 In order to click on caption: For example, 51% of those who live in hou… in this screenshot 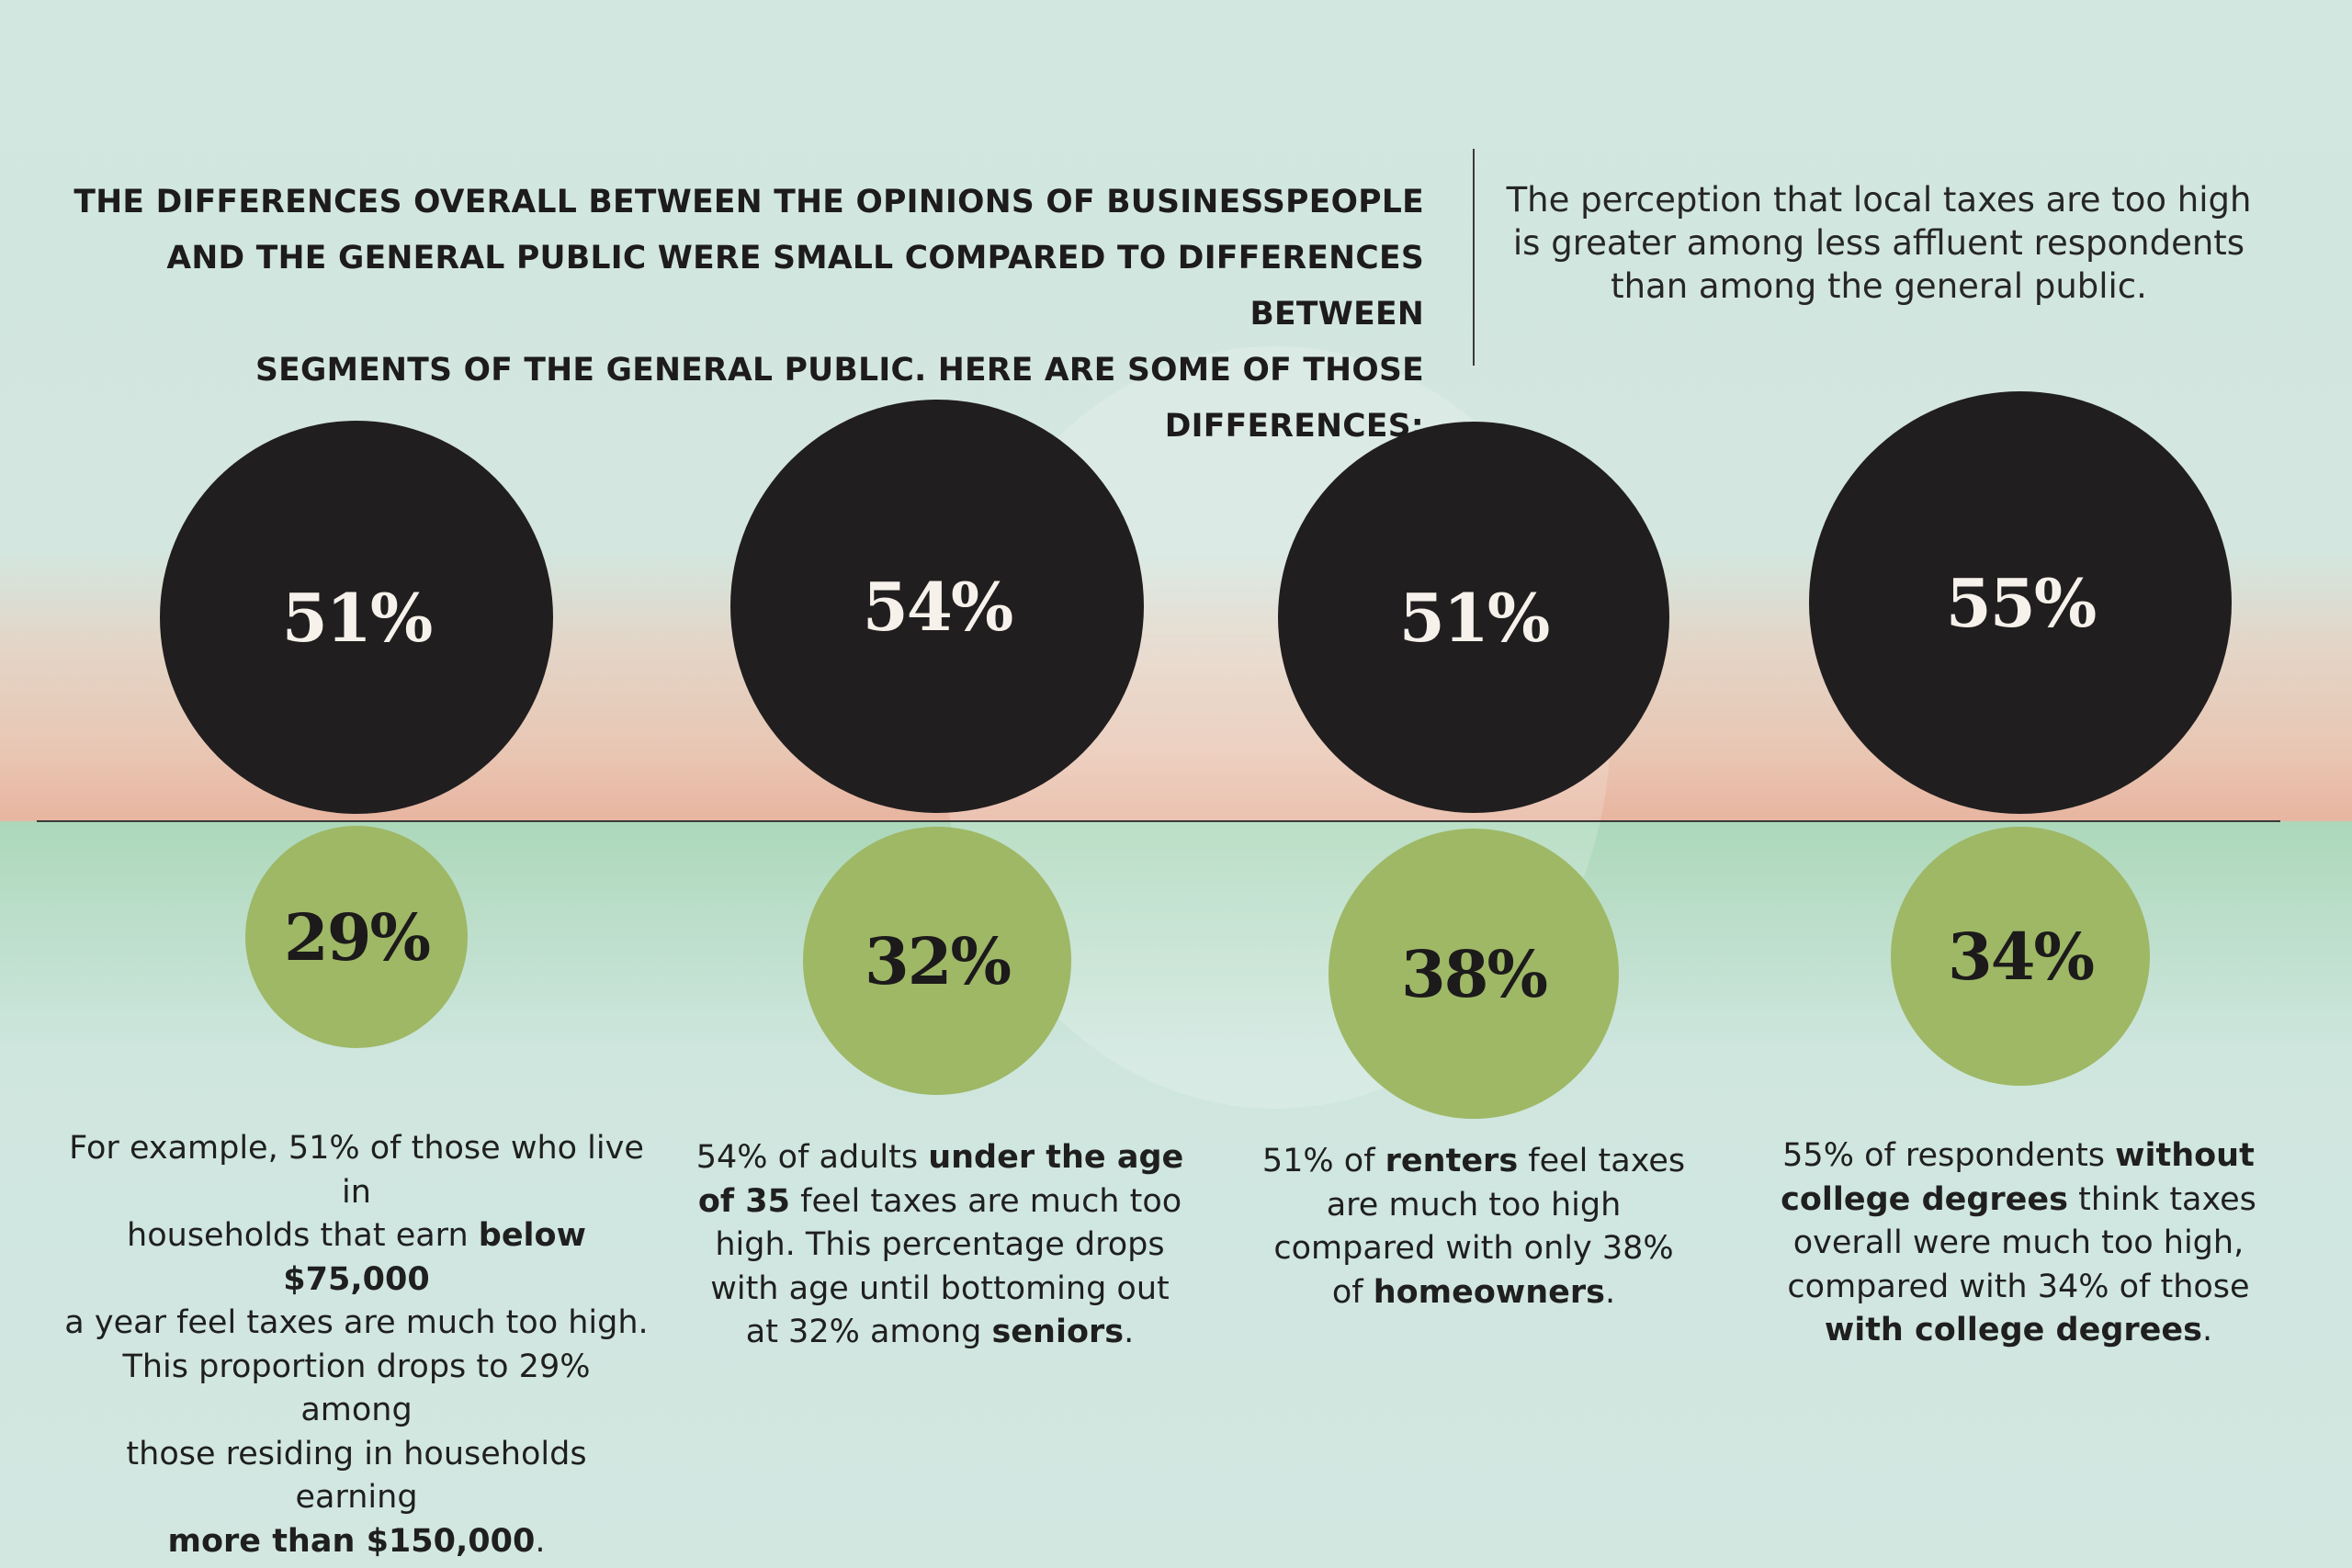, I will do `click(356, 1345)`.